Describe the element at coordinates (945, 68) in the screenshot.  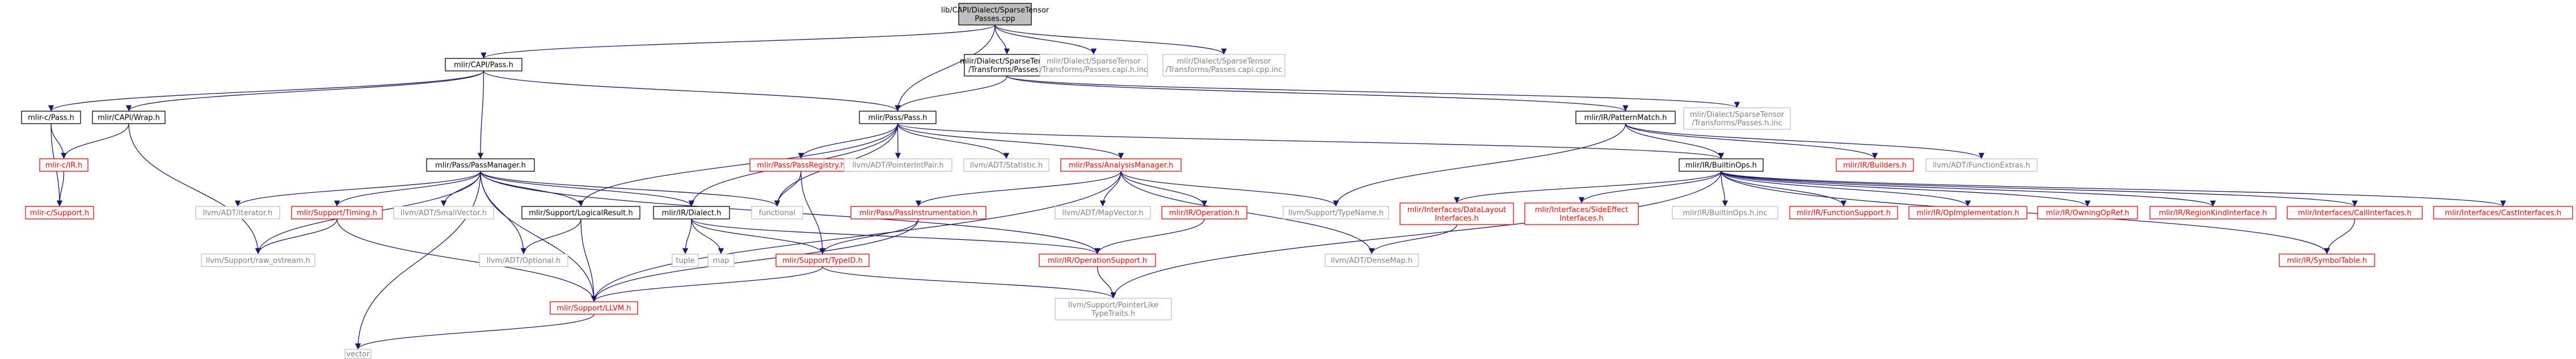
I see `edge-root-to-pass_pass` at that location.